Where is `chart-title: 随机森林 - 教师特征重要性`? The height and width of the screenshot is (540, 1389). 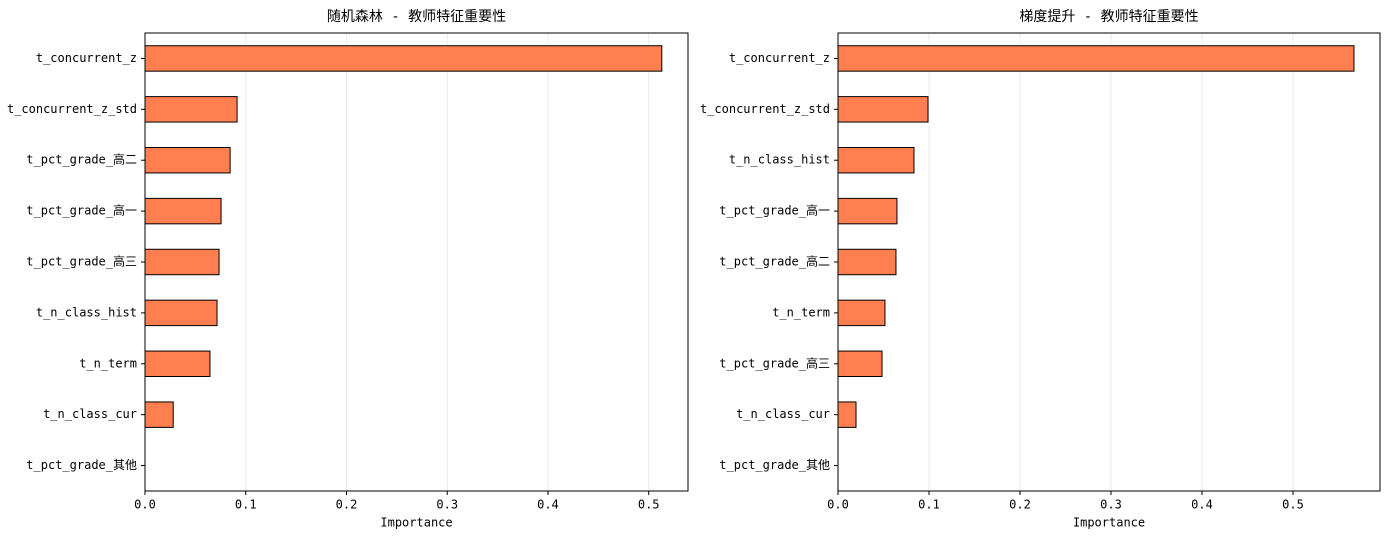 chart-title: 随机森林 - 教师特征重要性 is located at coordinates (416, 17).